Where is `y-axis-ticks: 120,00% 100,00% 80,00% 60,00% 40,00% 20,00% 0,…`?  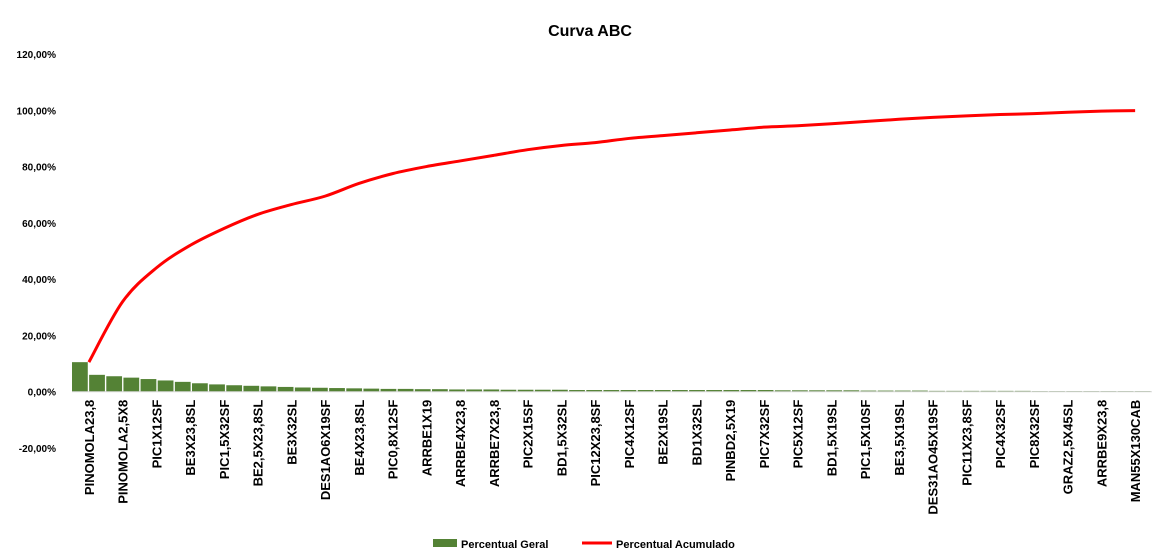
y-axis-ticks: 120,00% 100,00% 80,00% 60,00% 40,00% 20,00% 0,… is located at coordinates (37, 252).